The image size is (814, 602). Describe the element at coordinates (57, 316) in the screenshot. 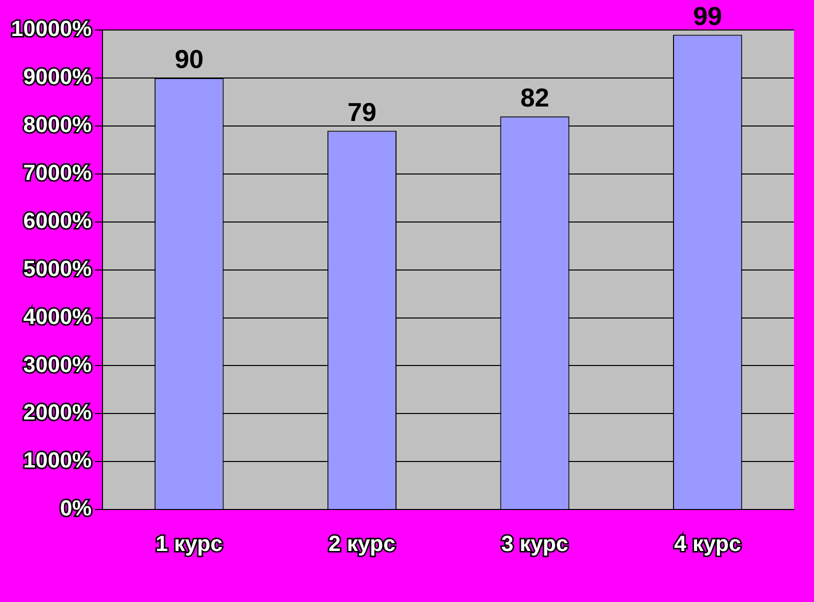

I see `y-tick-label: 4000%` at that location.